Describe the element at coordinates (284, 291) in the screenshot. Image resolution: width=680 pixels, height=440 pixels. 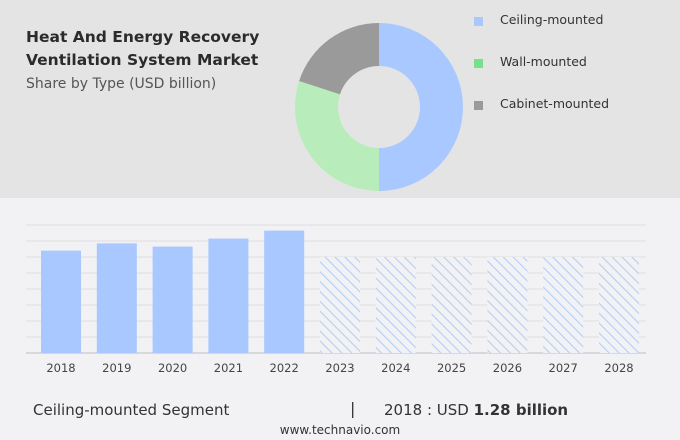
I see `bar-2022` at that location.